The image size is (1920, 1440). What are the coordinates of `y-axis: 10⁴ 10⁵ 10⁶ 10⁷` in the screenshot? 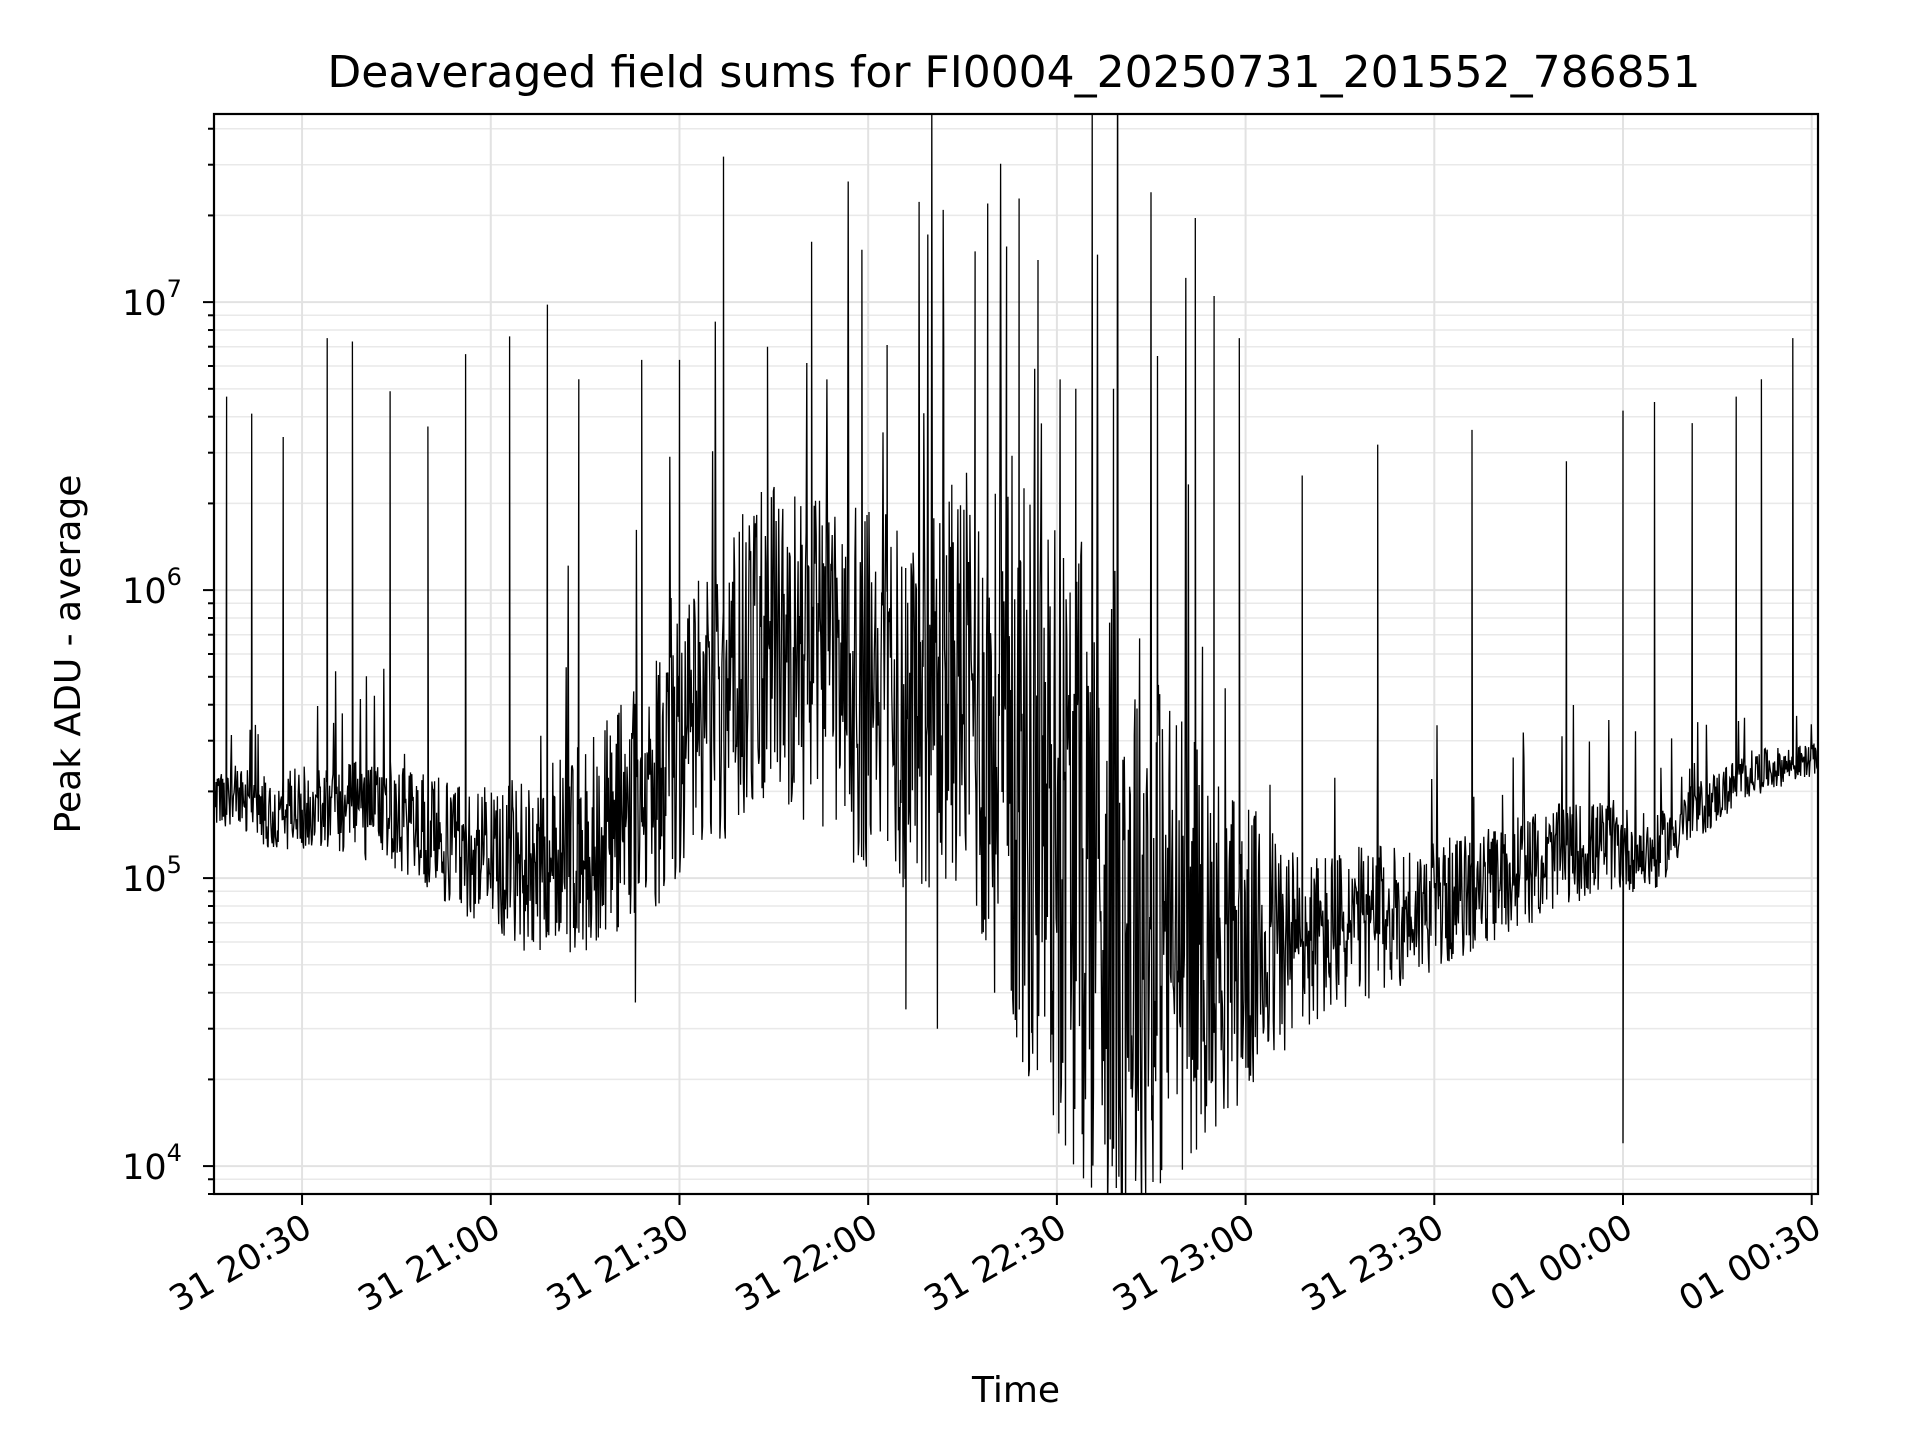 It's located at (168, 661).